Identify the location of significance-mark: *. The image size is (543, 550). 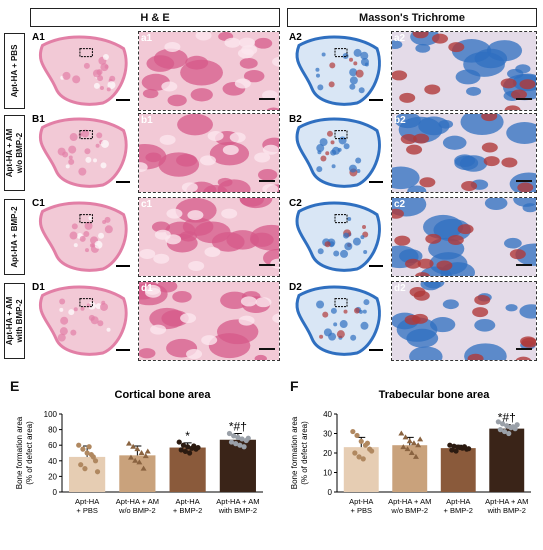
(187, 436).